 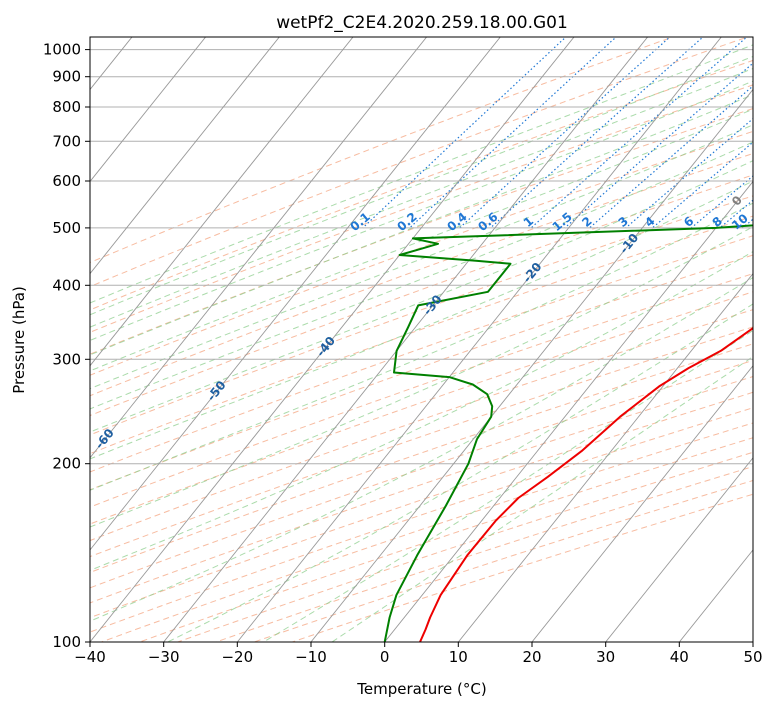 What do you see at coordinates (90, 657) in the screenshot?
I see `x-tick-label: −40` at bounding box center [90, 657].